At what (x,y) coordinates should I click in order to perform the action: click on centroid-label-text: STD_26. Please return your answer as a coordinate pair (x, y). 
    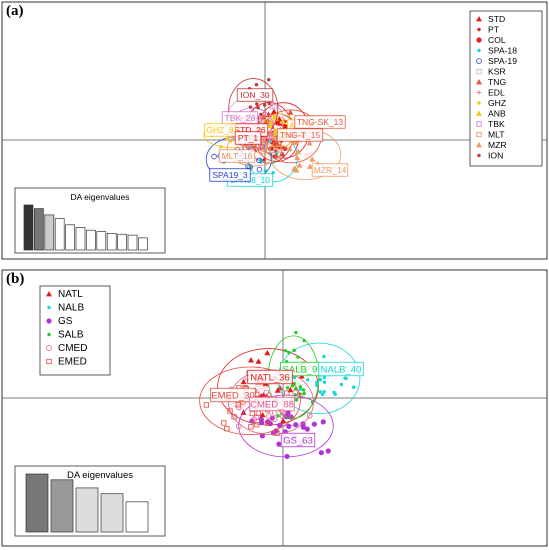
    Looking at the image, I should click on (249, 130).